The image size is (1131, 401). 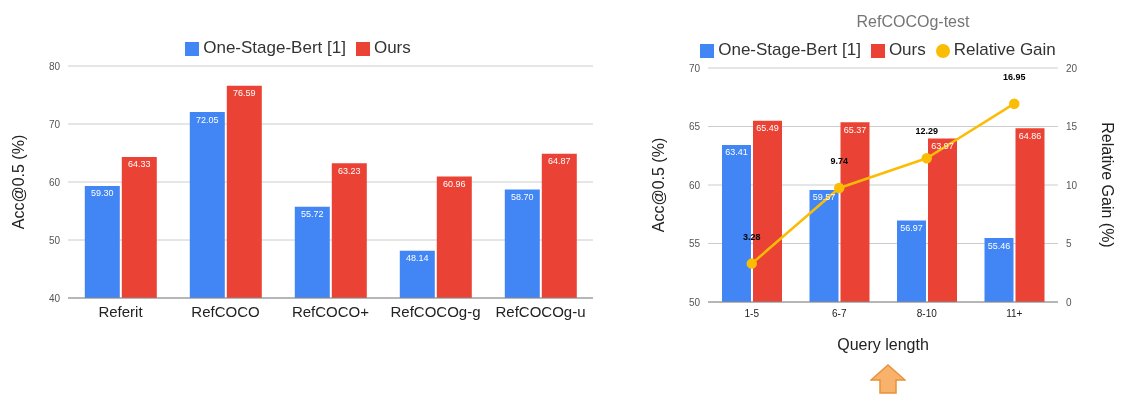 I want to click on data-label: 48.14, so click(x=417, y=258).